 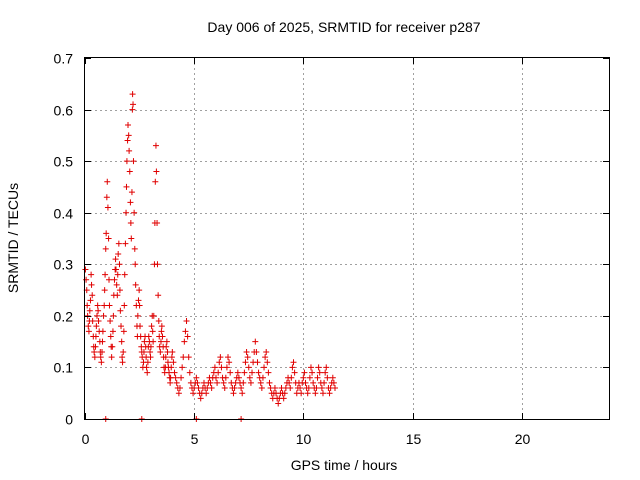 I want to click on x-tick-label: 15, so click(x=414, y=439).